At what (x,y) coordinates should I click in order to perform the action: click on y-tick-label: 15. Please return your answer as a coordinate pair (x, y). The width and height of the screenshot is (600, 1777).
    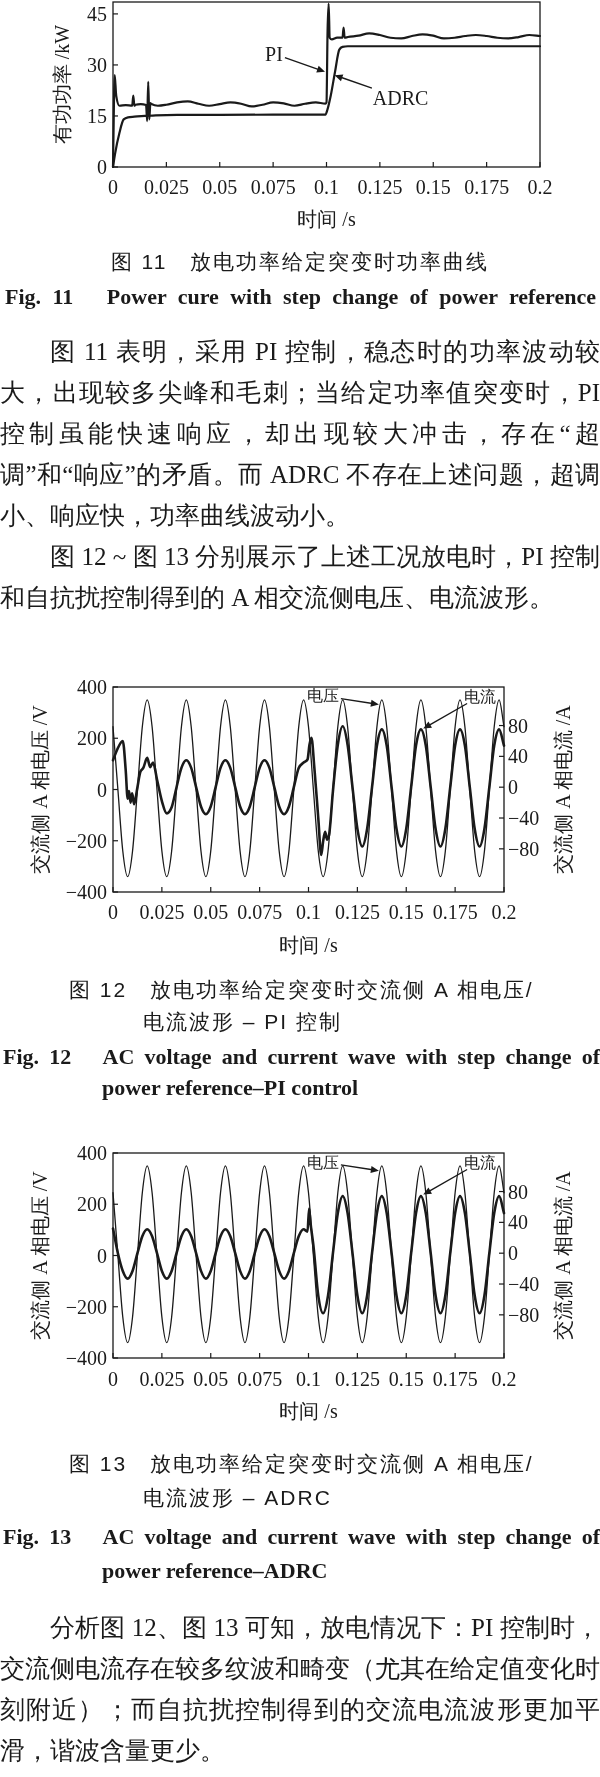
    Looking at the image, I should click on (97, 115).